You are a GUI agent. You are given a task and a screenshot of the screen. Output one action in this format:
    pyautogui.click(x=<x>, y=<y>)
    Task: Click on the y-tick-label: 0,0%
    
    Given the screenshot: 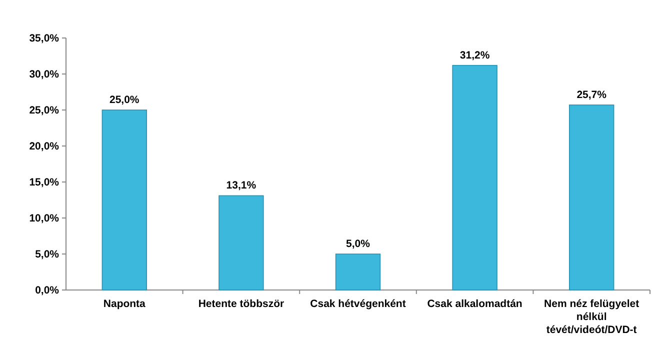 What is the action you would take?
    pyautogui.click(x=47, y=290)
    